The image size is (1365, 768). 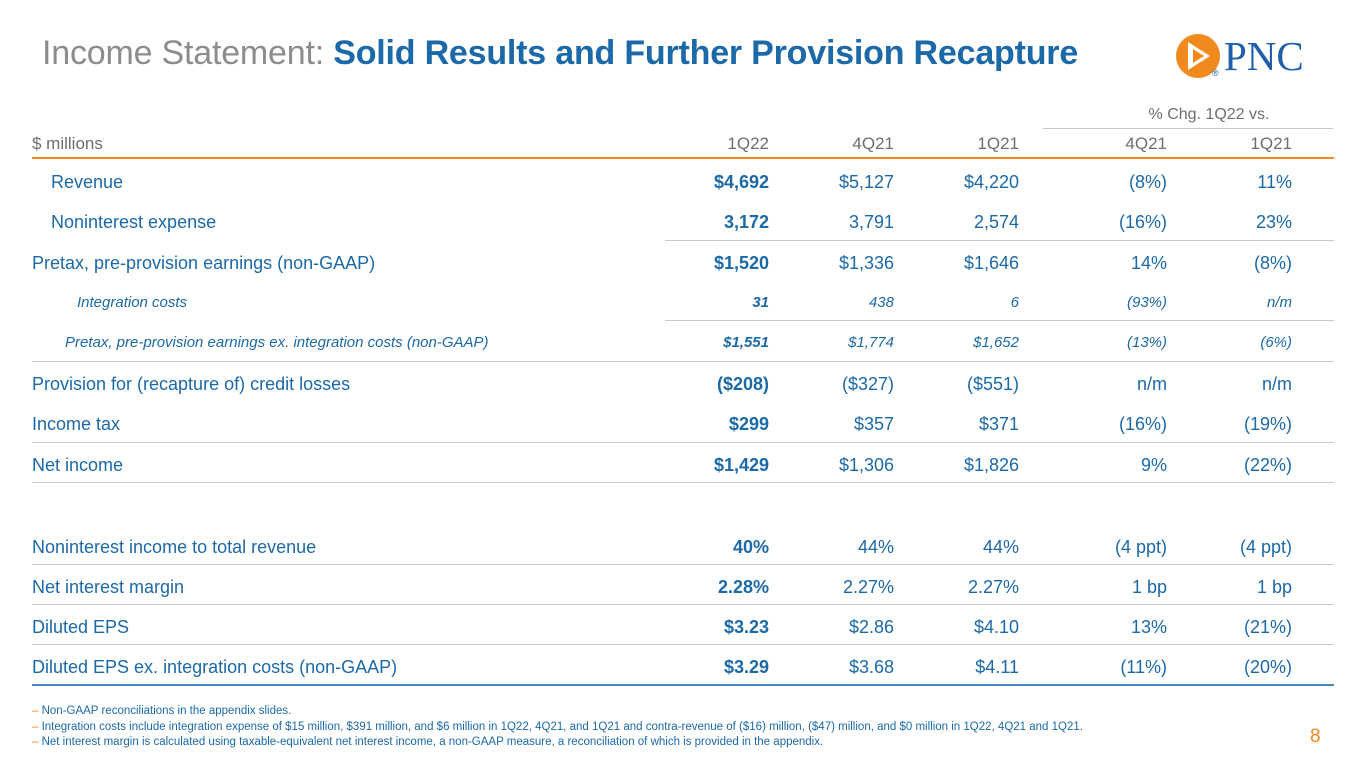 I want to click on row-label: Noninterest income to total revenue, so click(x=174, y=547).